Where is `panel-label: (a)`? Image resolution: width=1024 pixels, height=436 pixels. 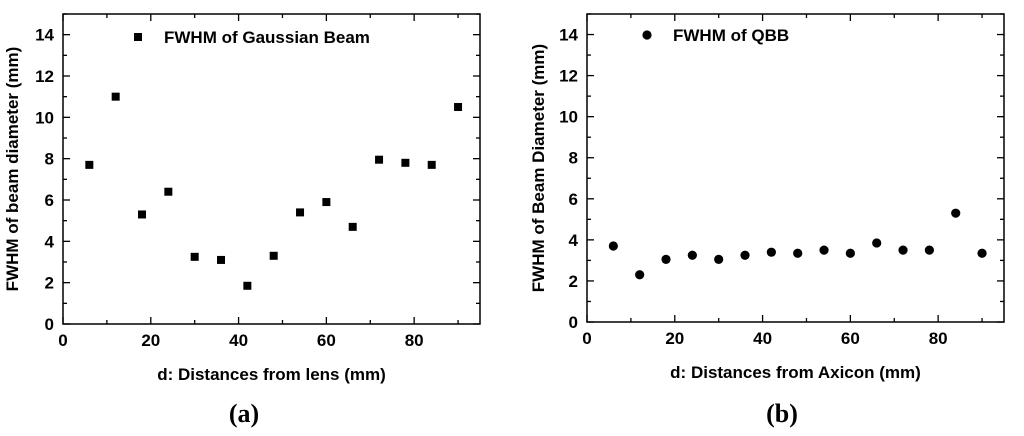
panel-label: (a) is located at coordinates (244, 413).